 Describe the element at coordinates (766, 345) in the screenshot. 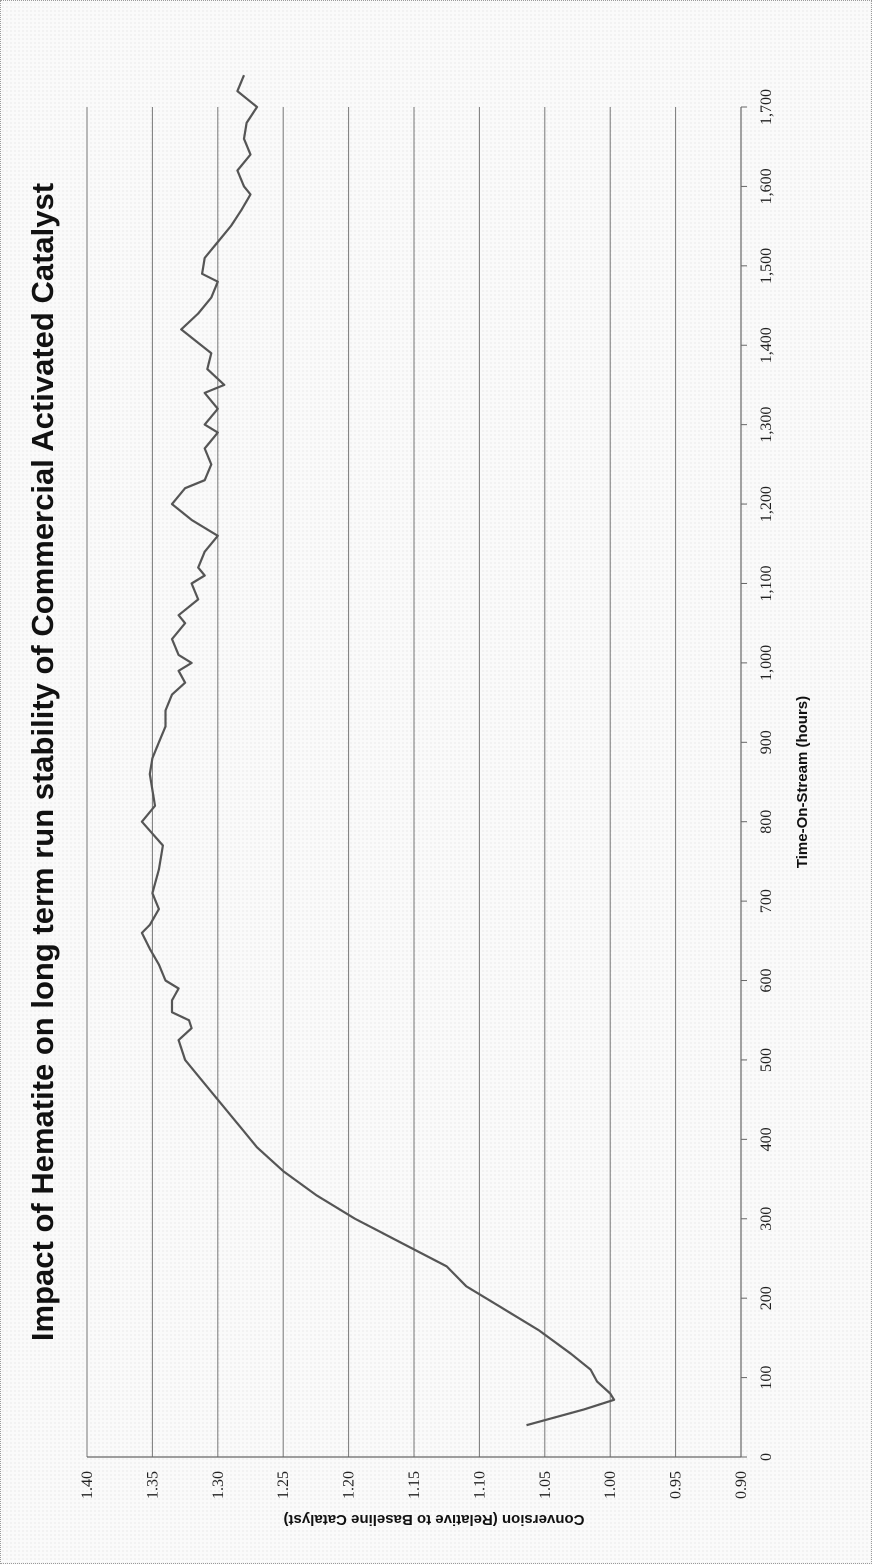

I see `x-tick-label: 1,400` at that location.